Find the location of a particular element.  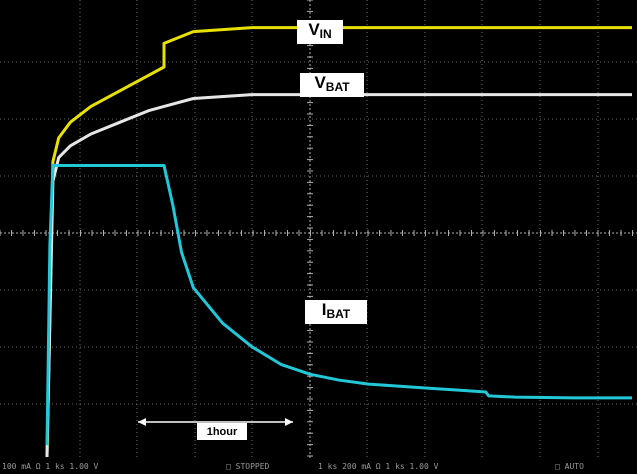

legend-vbat-main: V is located at coordinates (320, 82).